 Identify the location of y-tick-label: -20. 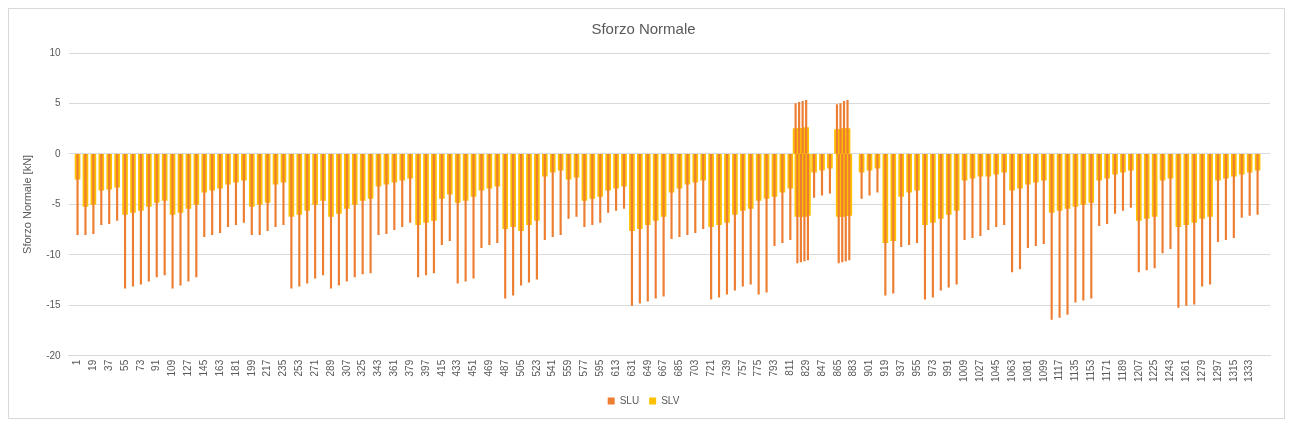
(54, 355).